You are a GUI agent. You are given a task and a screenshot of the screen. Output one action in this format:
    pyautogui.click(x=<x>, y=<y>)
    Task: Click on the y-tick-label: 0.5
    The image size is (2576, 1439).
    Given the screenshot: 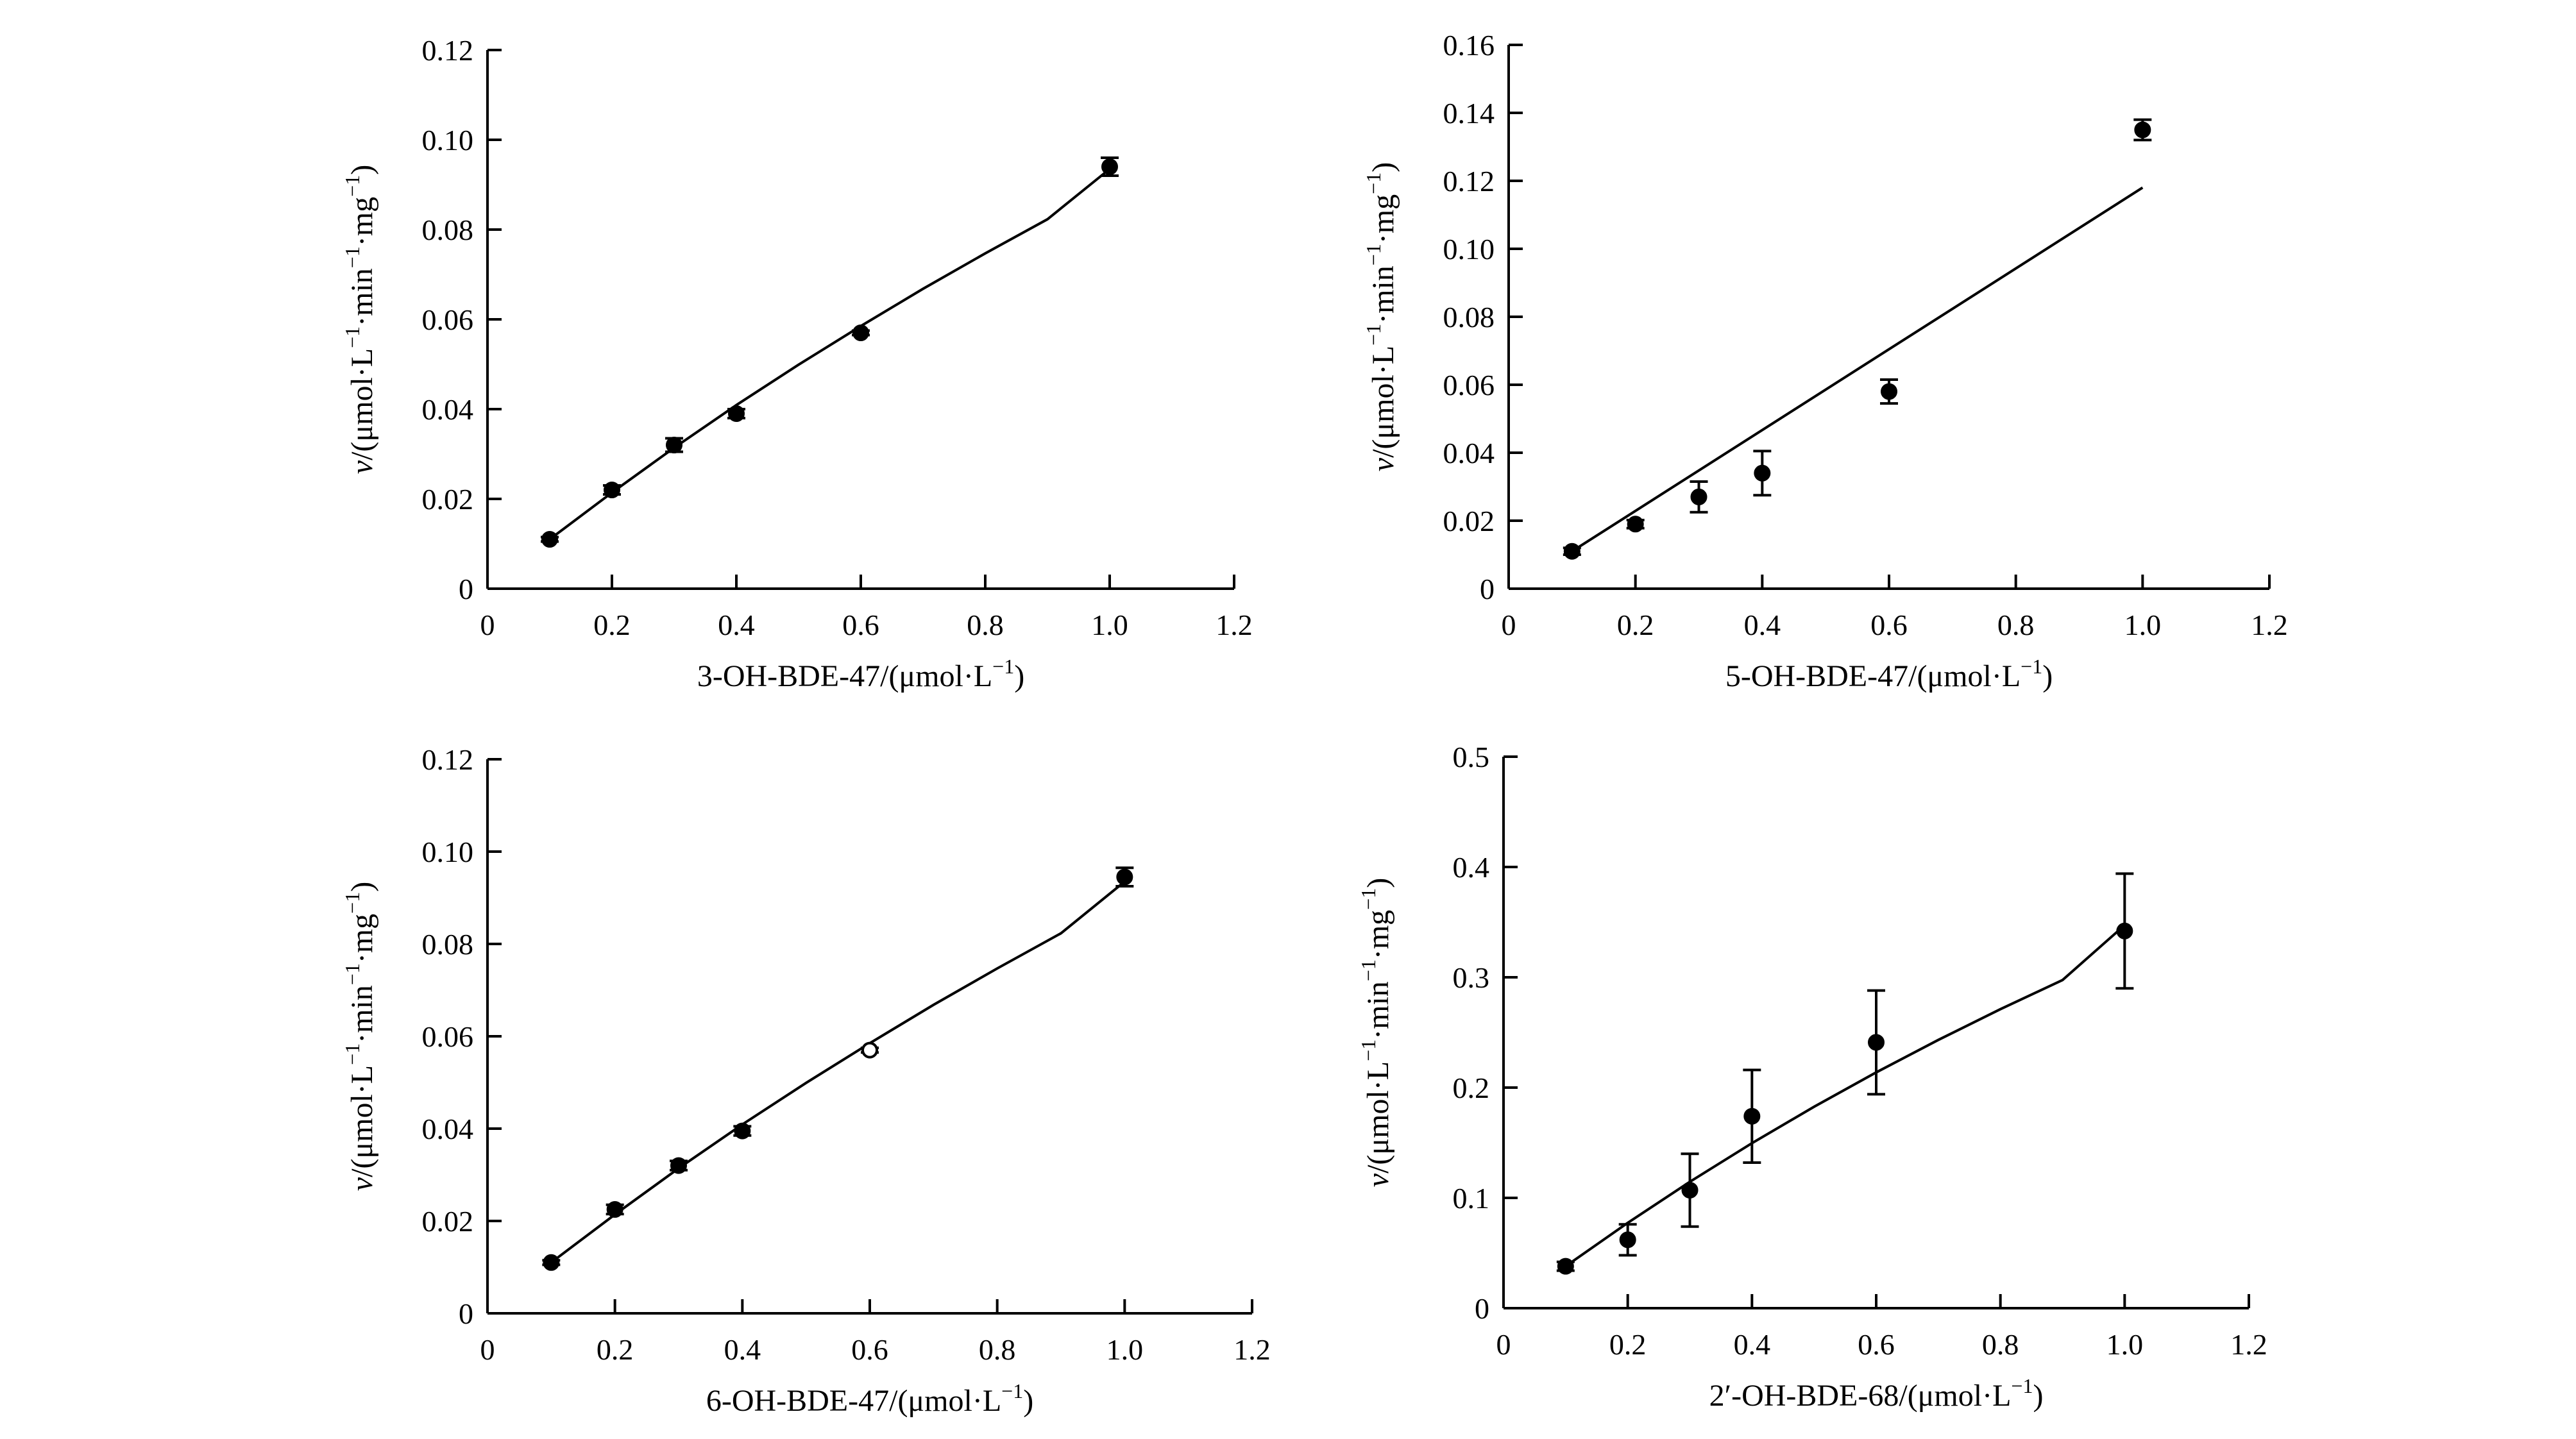 What is the action you would take?
    pyautogui.click(x=1471, y=757)
    